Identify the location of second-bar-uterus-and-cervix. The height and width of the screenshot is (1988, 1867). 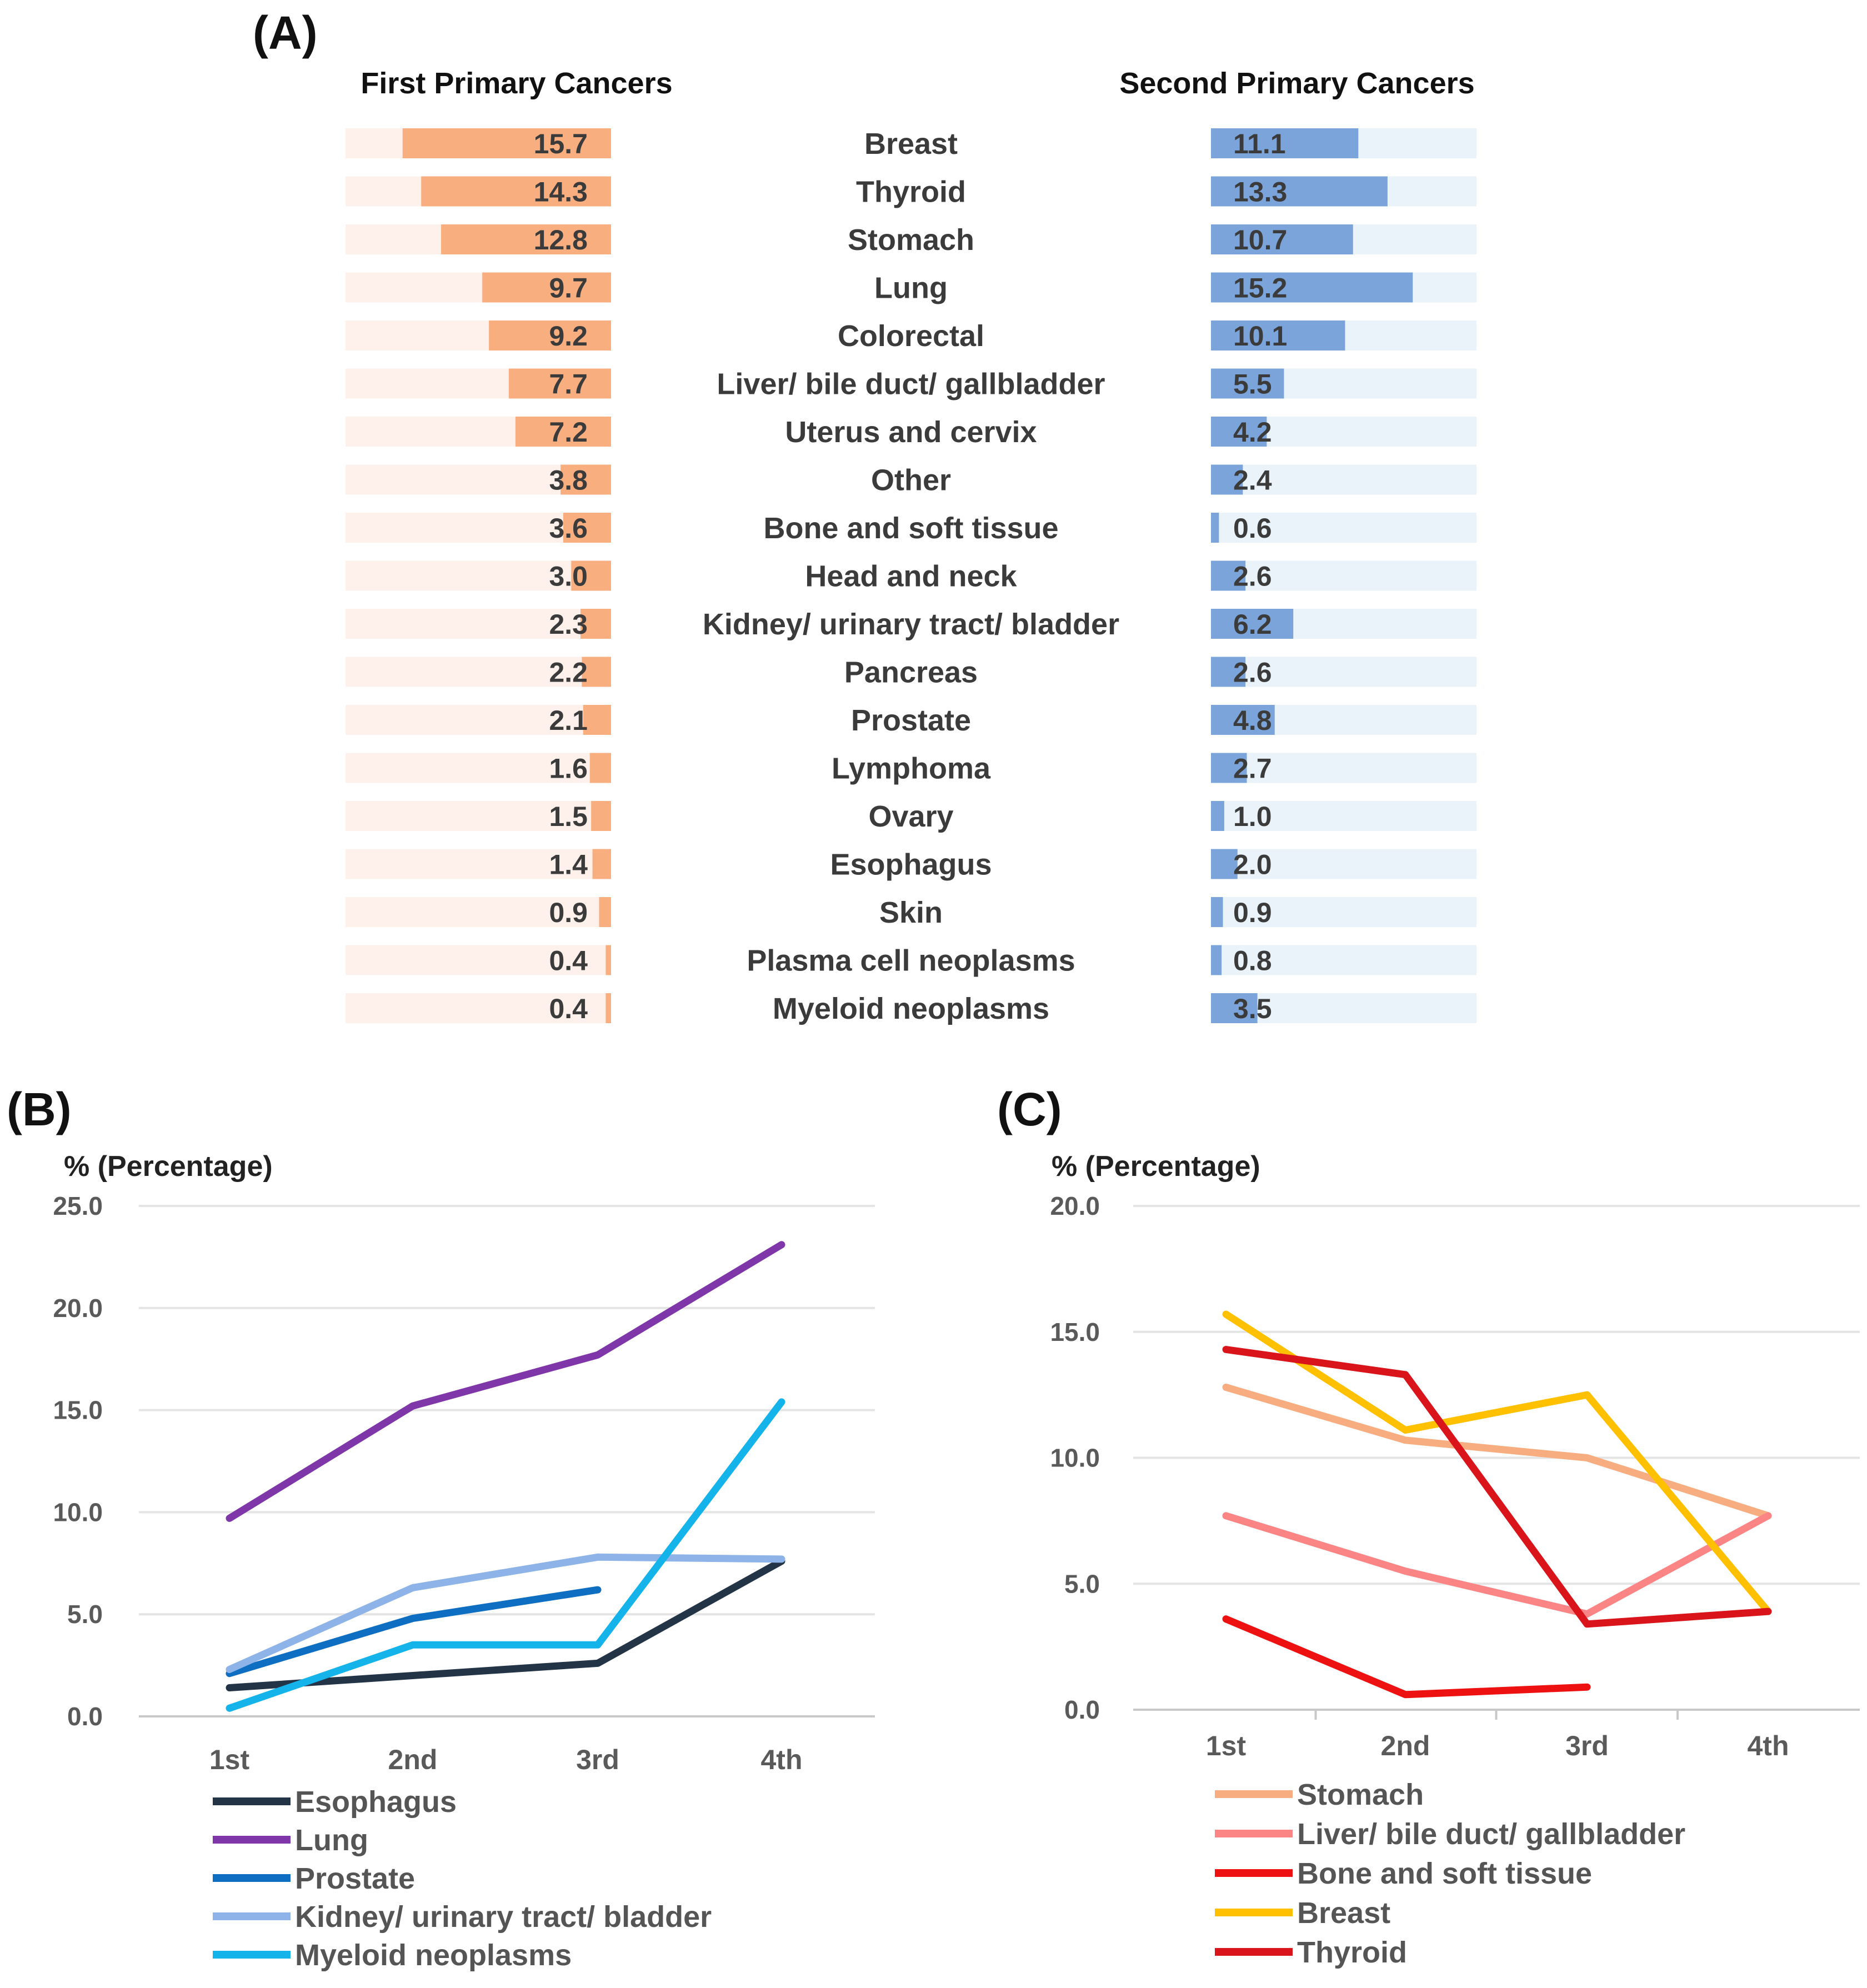
(1239, 432).